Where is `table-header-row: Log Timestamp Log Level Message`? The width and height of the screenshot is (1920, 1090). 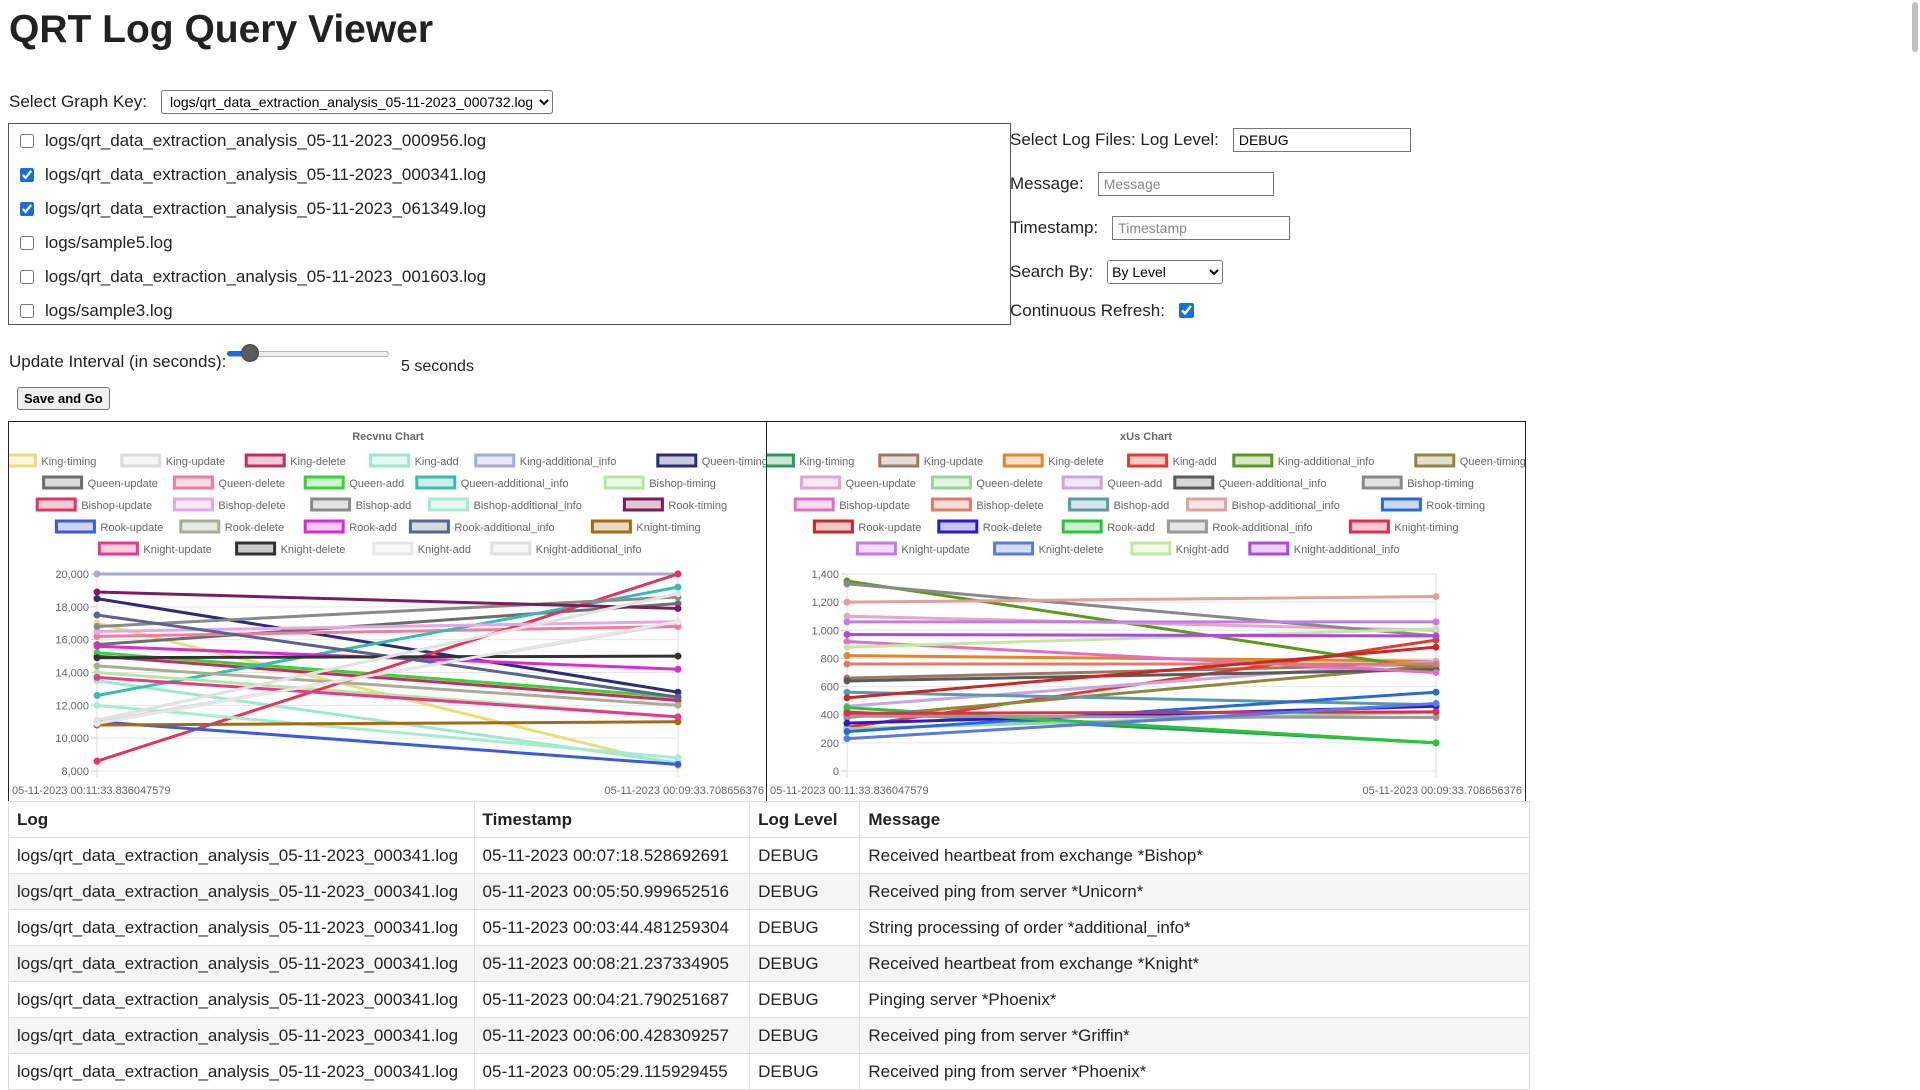 table-header-row: Log Timestamp Log Level Message is located at coordinates (769, 819).